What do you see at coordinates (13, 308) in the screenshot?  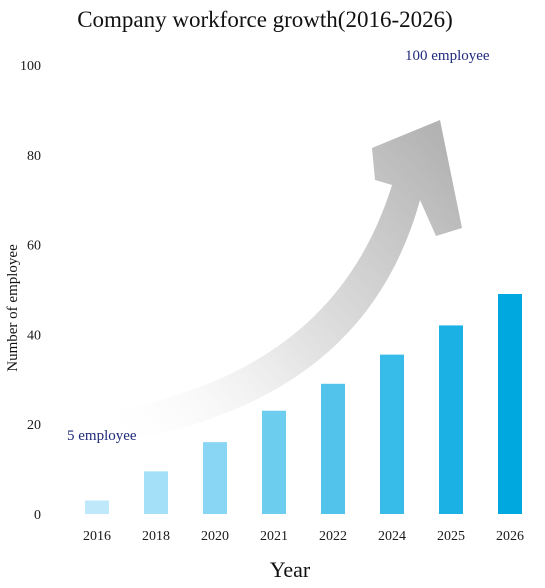 I see `y-axis-label: Number of employee` at bounding box center [13, 308].